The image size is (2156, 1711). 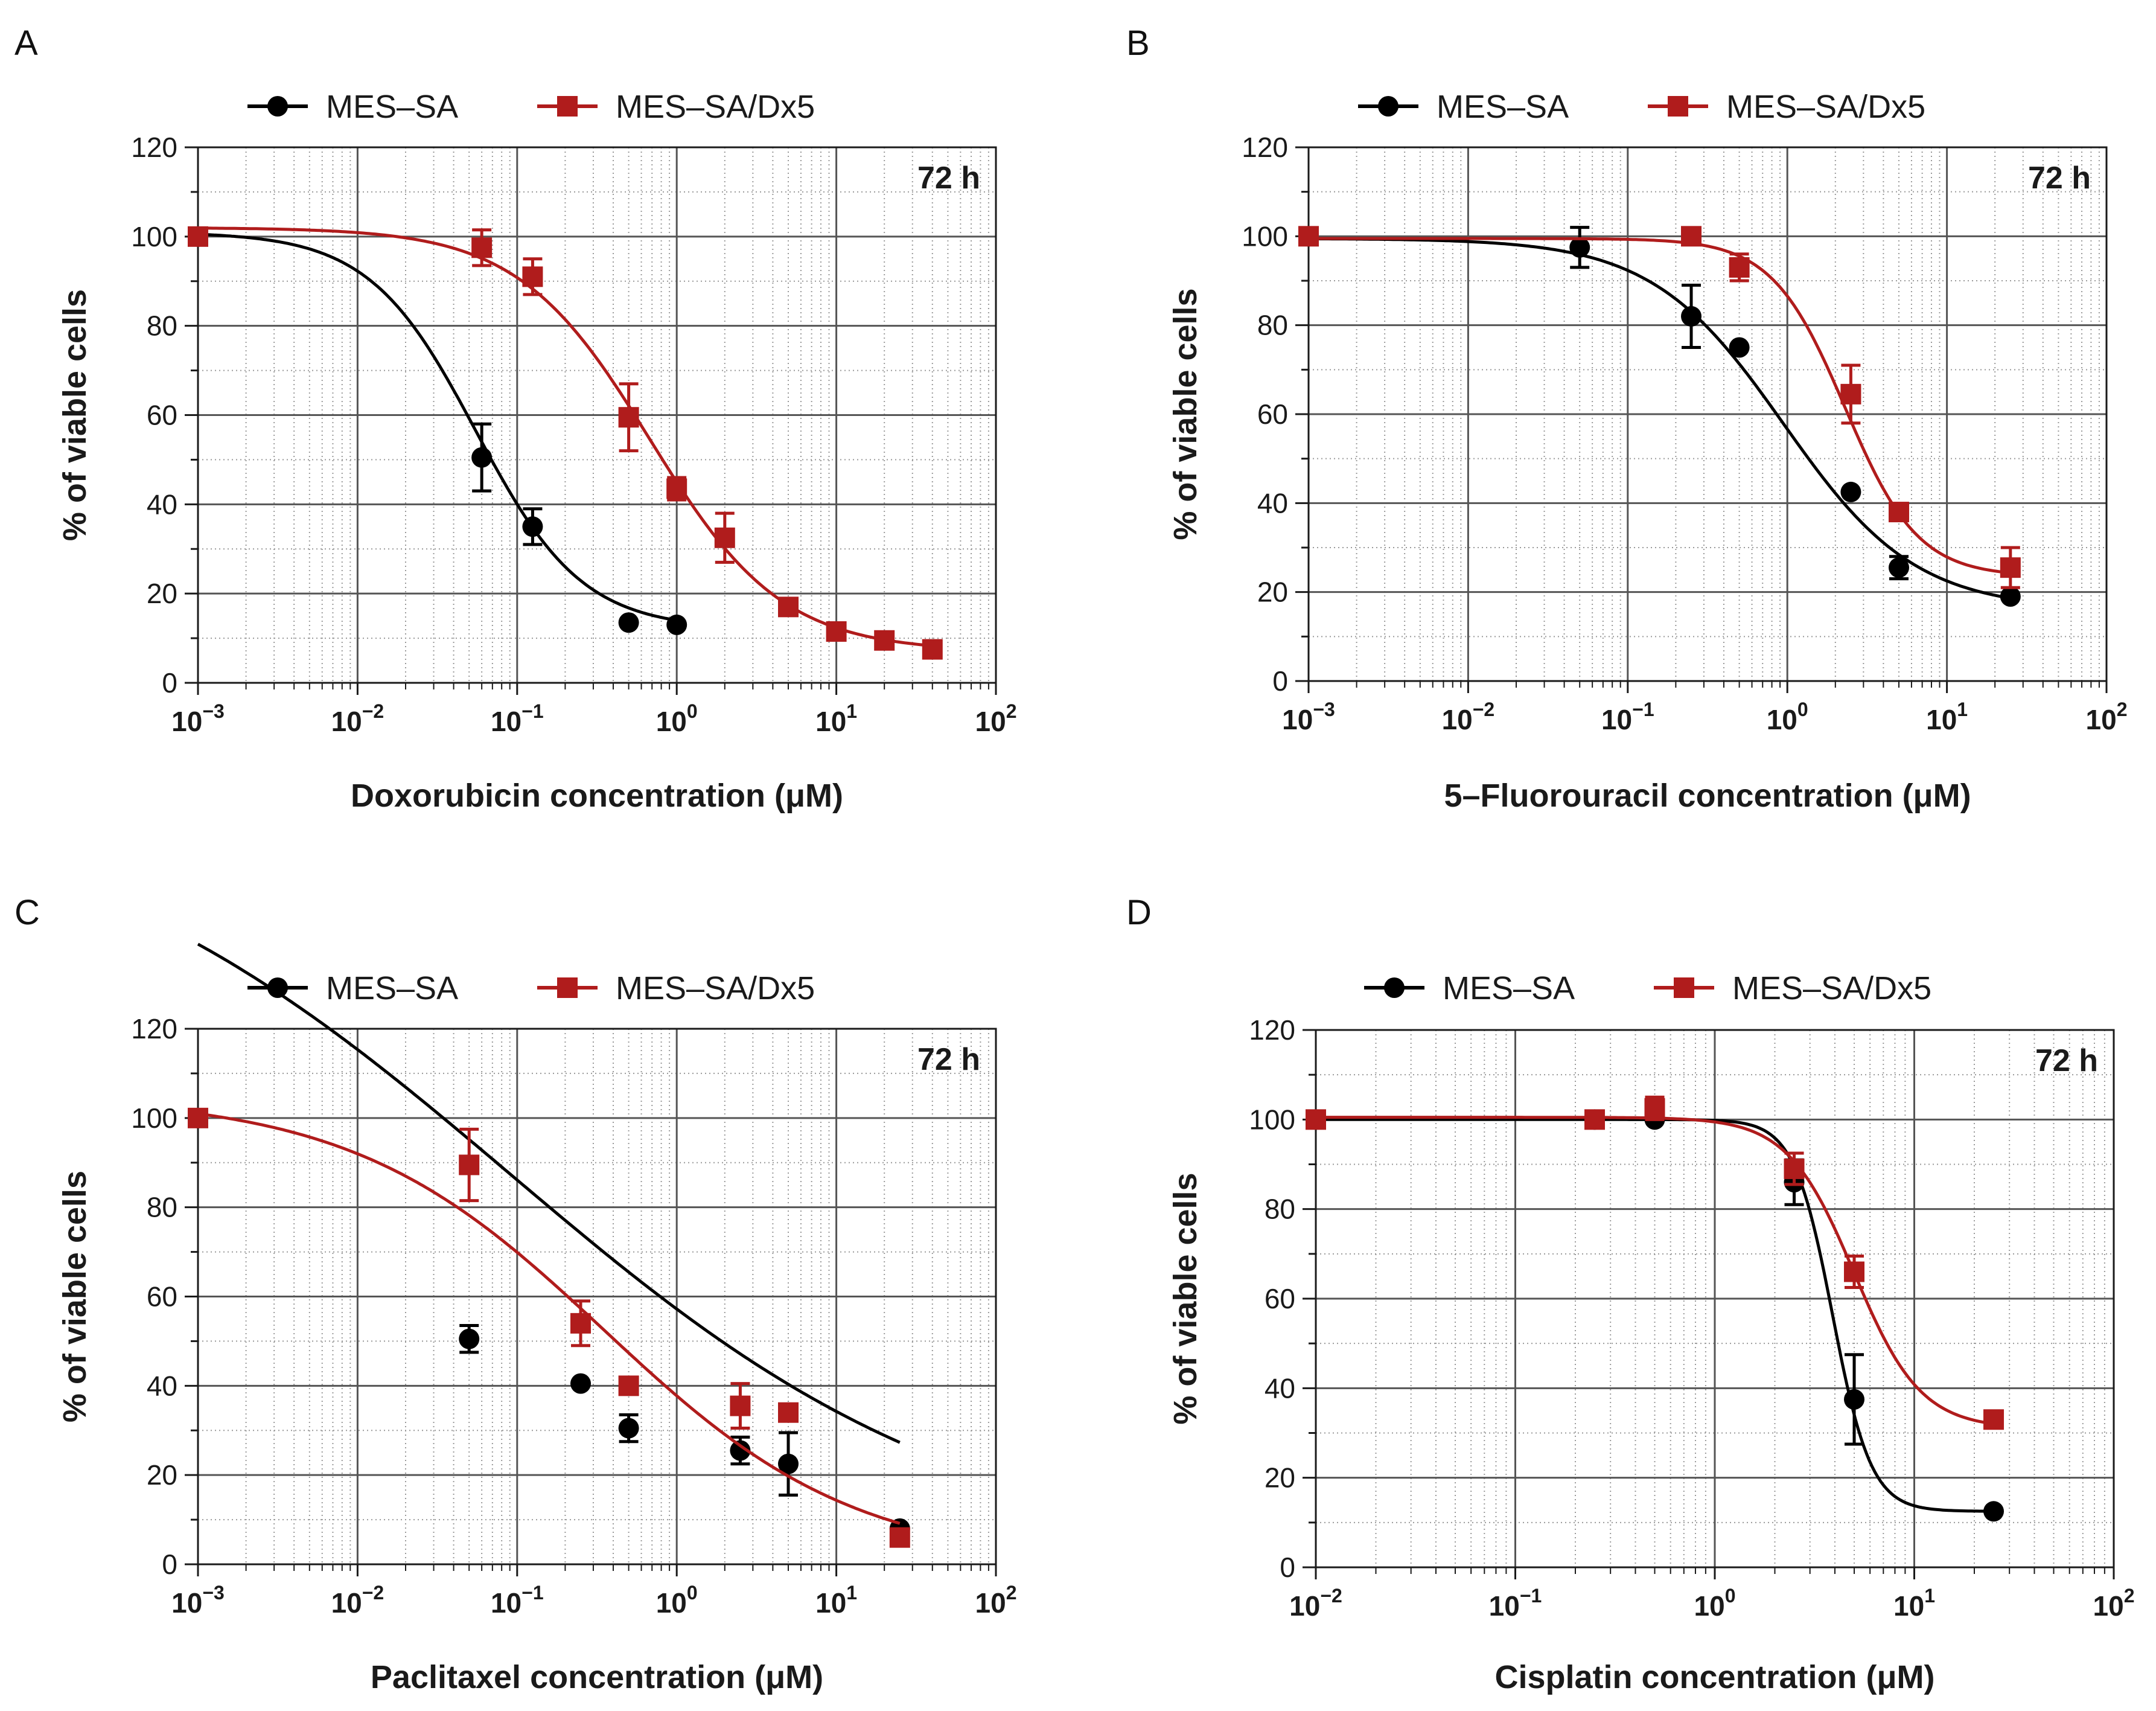 What do you see at coordinates (1287, 1567) in the screenshot?
I see `panel-d-y-tick-label: 0` at bounding box center [1287, 1567].